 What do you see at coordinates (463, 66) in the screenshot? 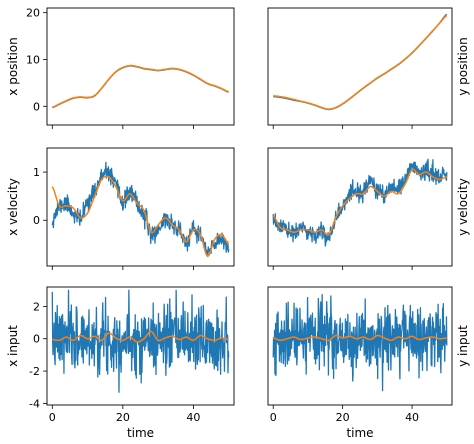
I see `y-axis-label: y position` at bounding box center [463, 66].